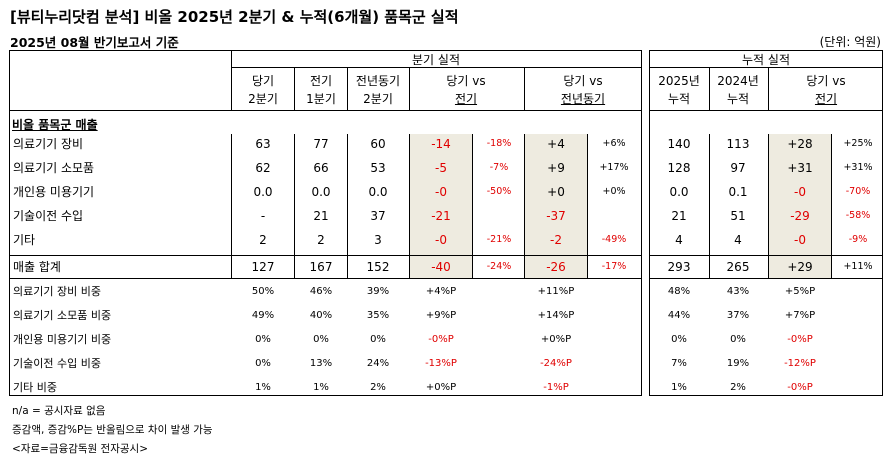 The image size is (891, 461). Describe the element at coordinates (321, 291) in the screenshot. I see `ratio-cell: 46%` at that location.